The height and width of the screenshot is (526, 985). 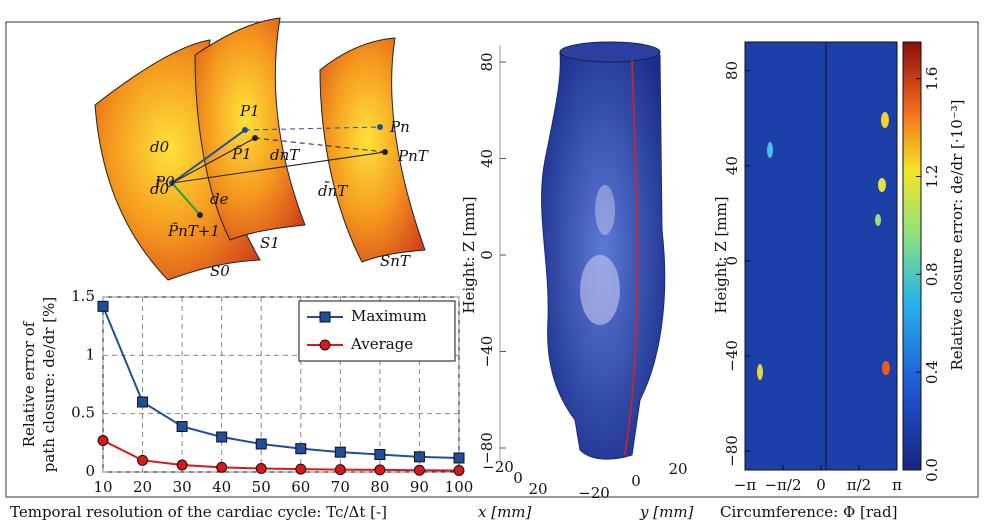 I want to click on y-tick-label: 1, so click(x=90, y=354).